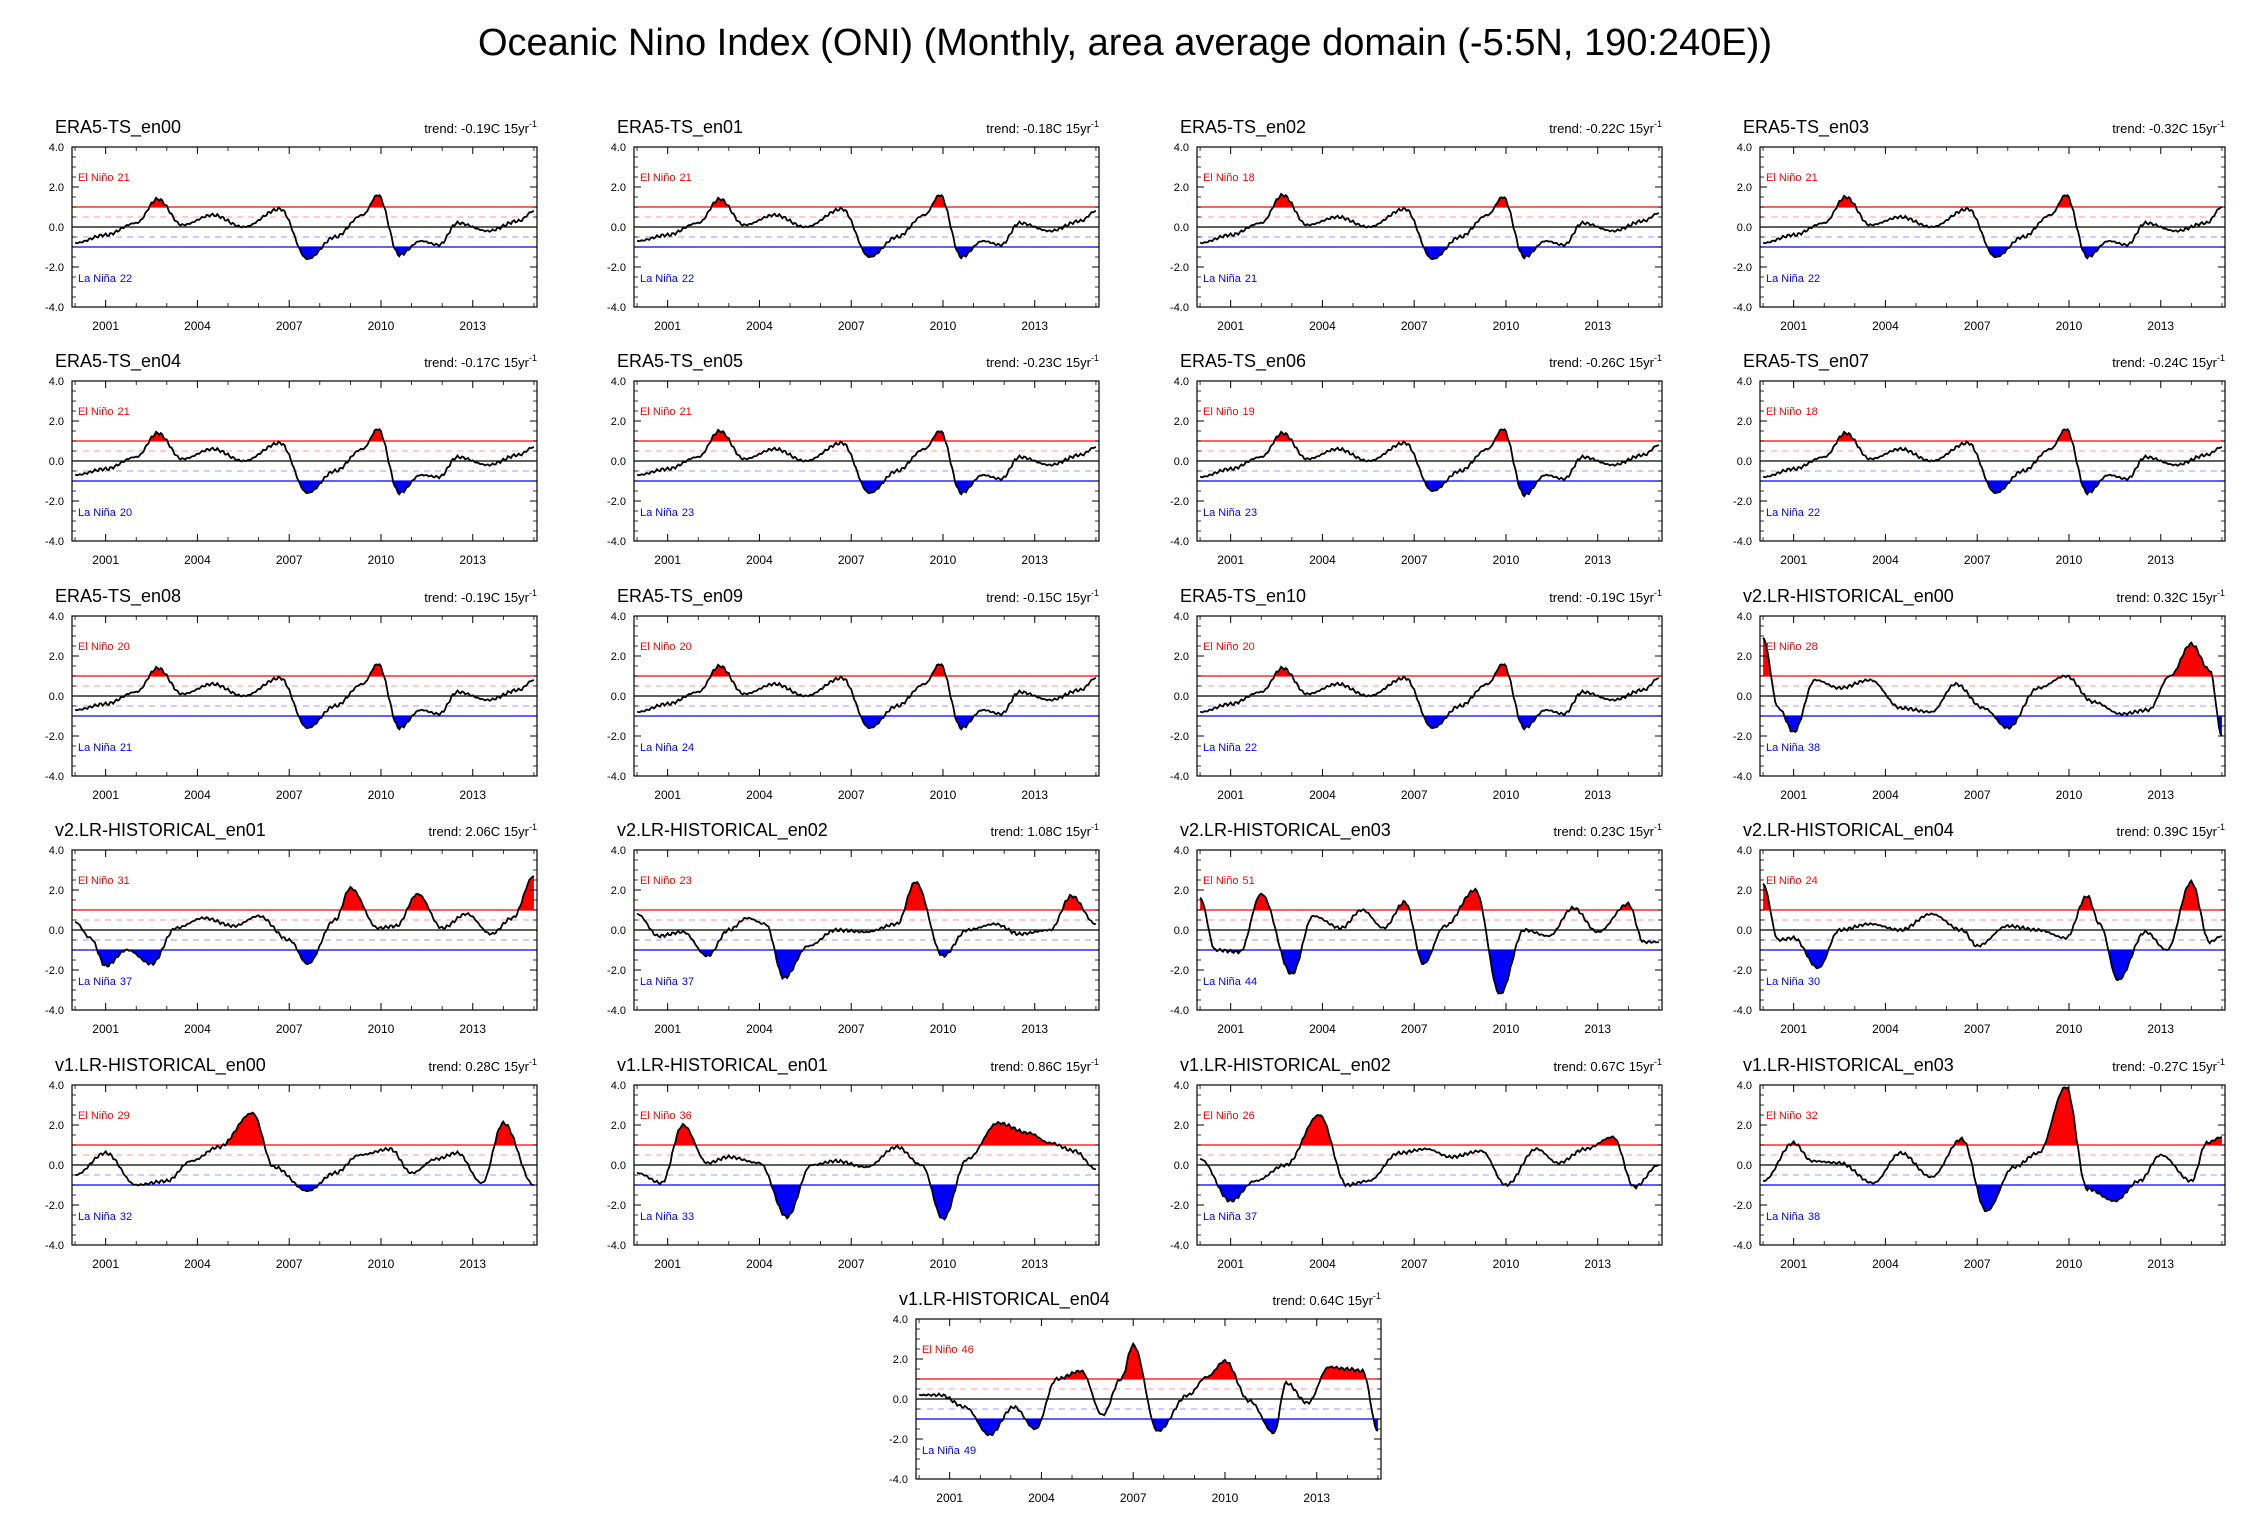 The height and width of the screenshot is (1538, 2250). I want to click on la-nina-count: 22, so click(1251, 748).